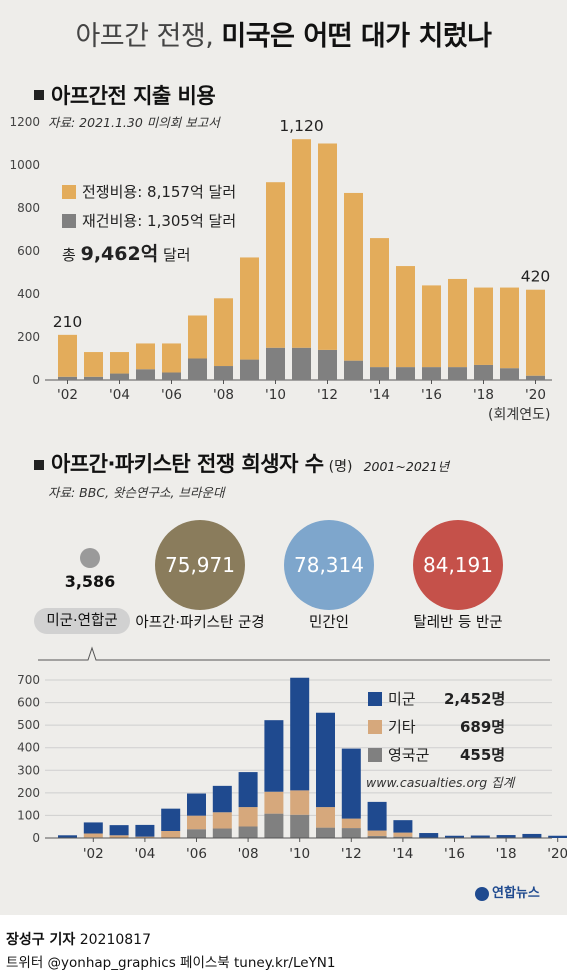  I want to click on civilians-value: 78,314, so click(329, 565).